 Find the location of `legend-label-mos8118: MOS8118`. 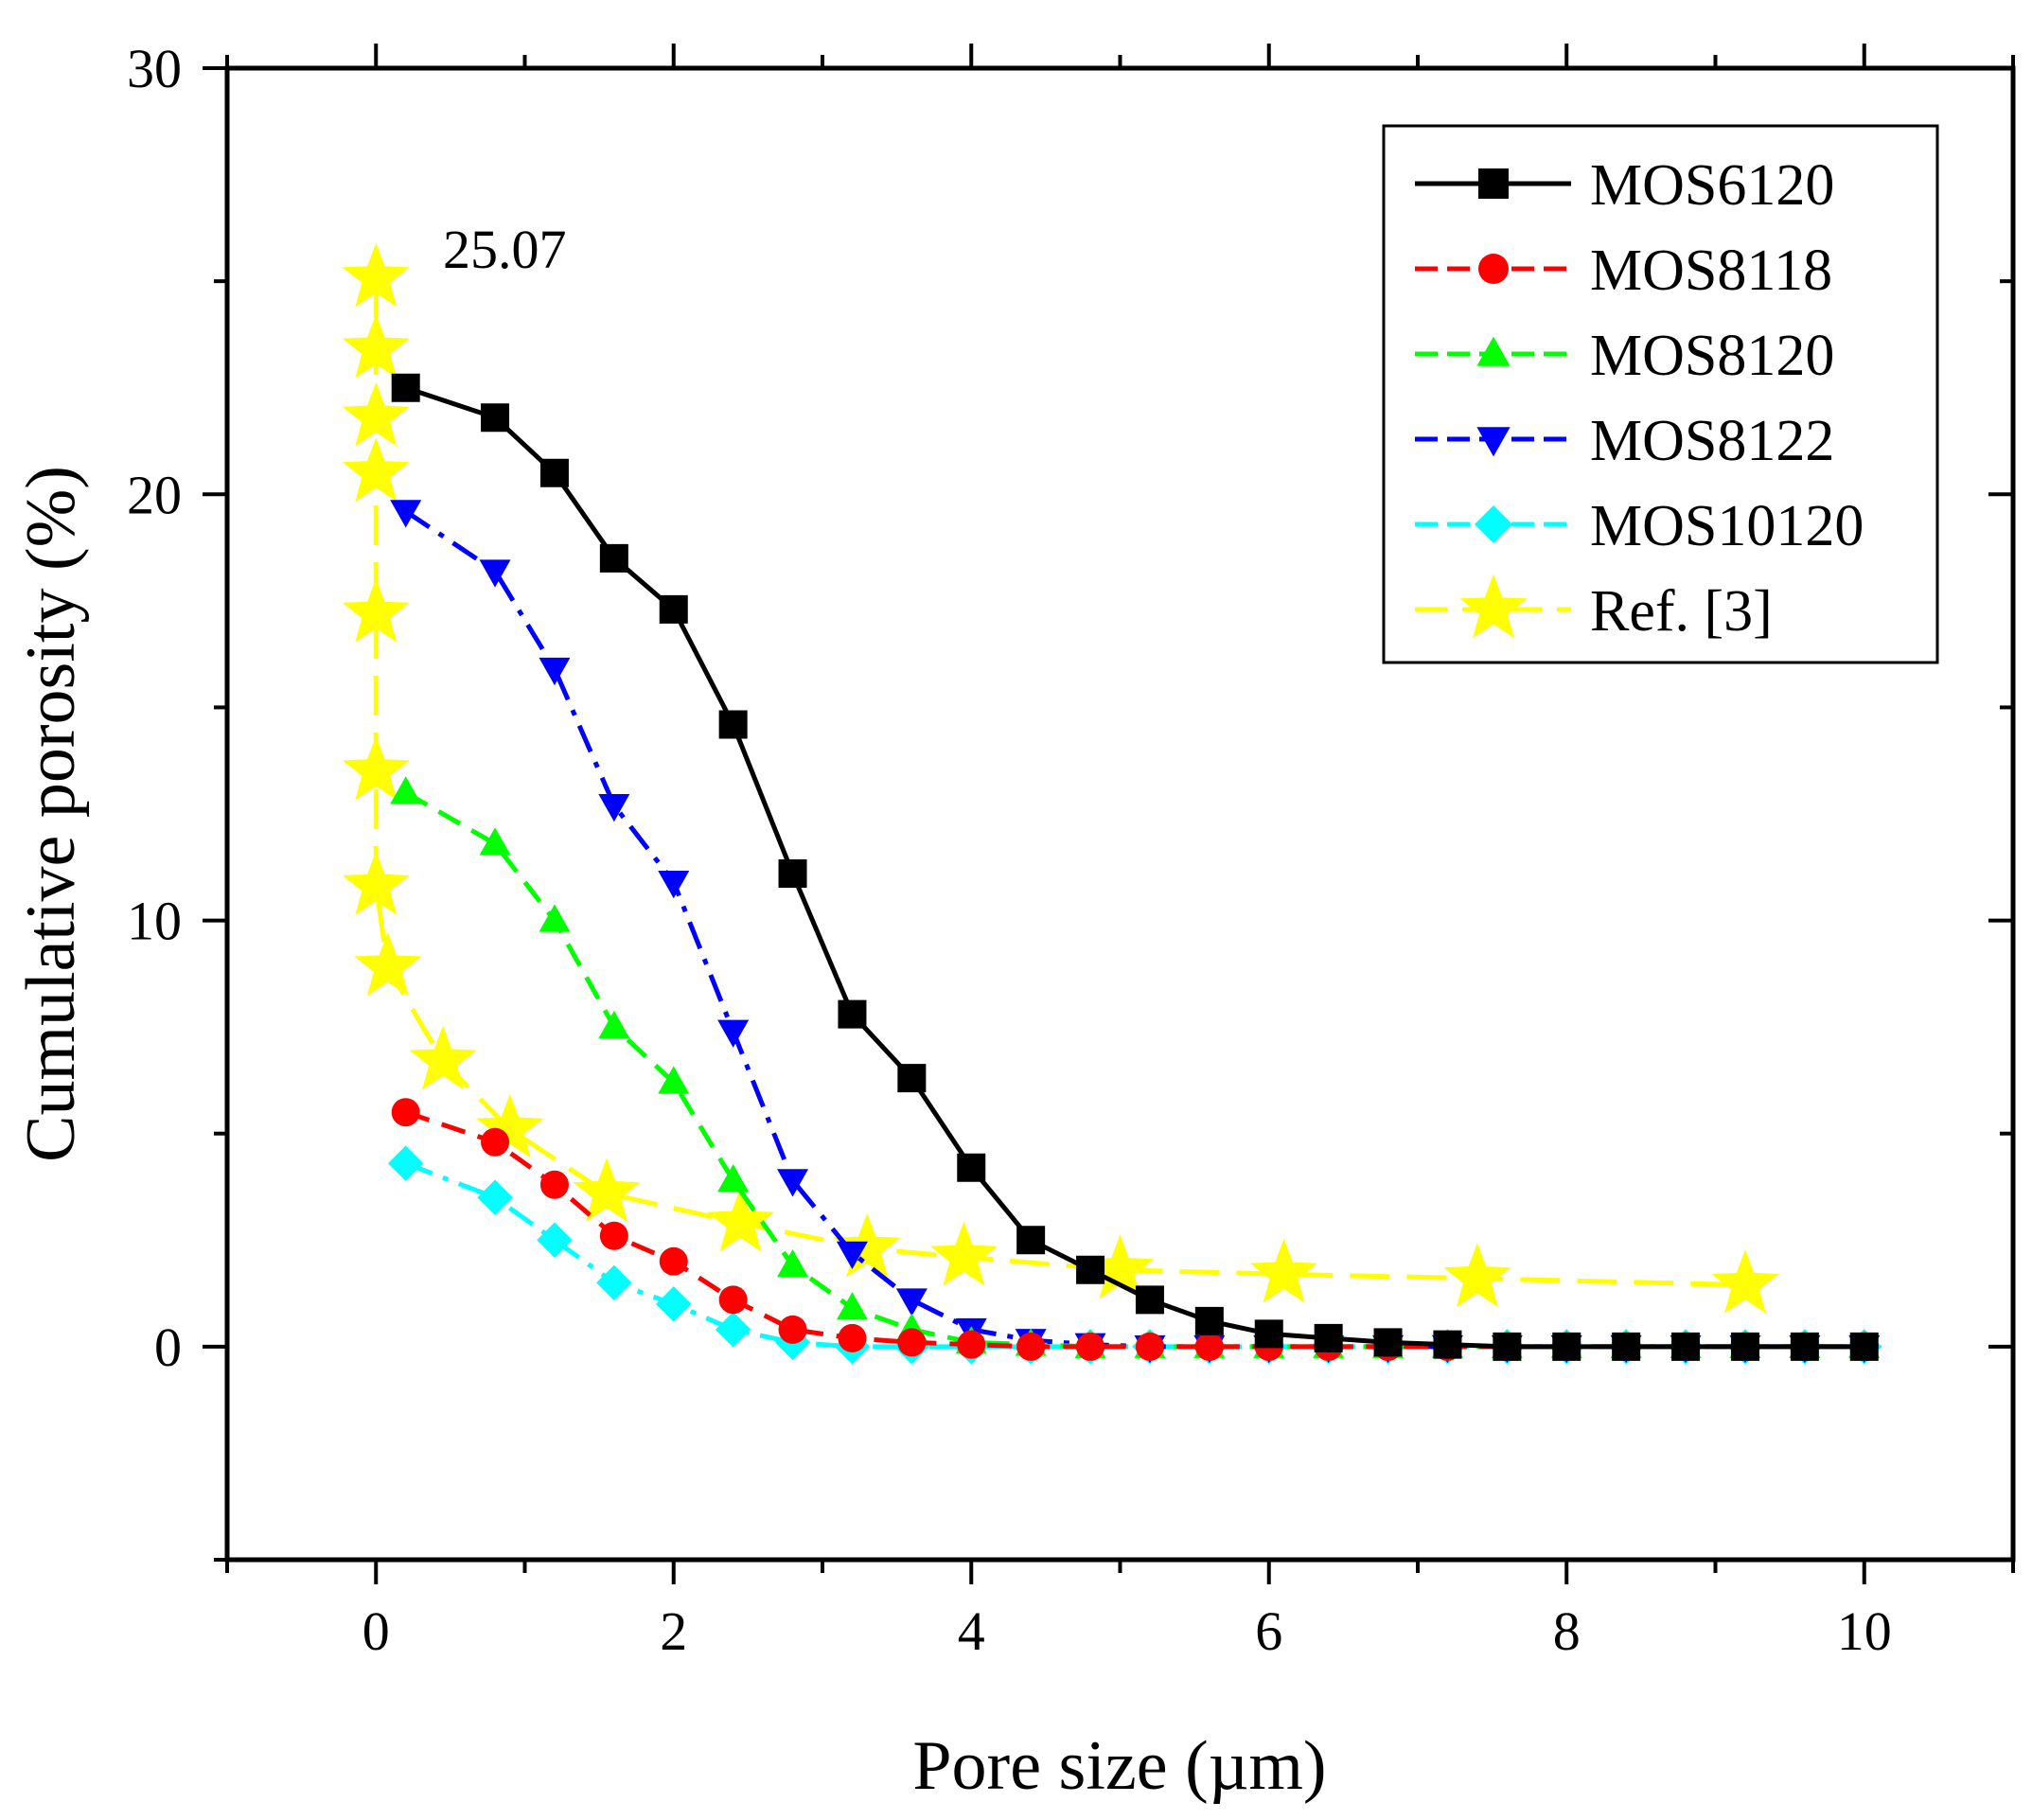

legend-label-mos8118: MOS8118 is located at coordinates (1711, 271).